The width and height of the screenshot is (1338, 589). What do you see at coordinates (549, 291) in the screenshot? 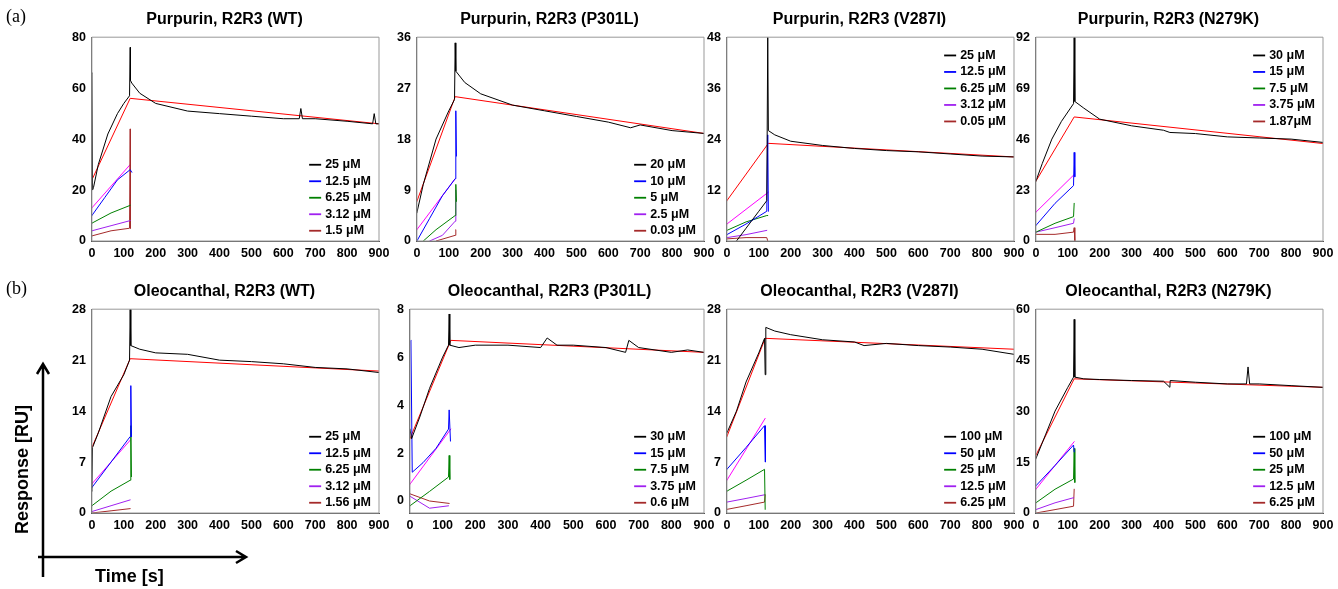
I see `chart-title: Oleocanthal, R2R3 (P301L)` at bounding box center [549, 291].